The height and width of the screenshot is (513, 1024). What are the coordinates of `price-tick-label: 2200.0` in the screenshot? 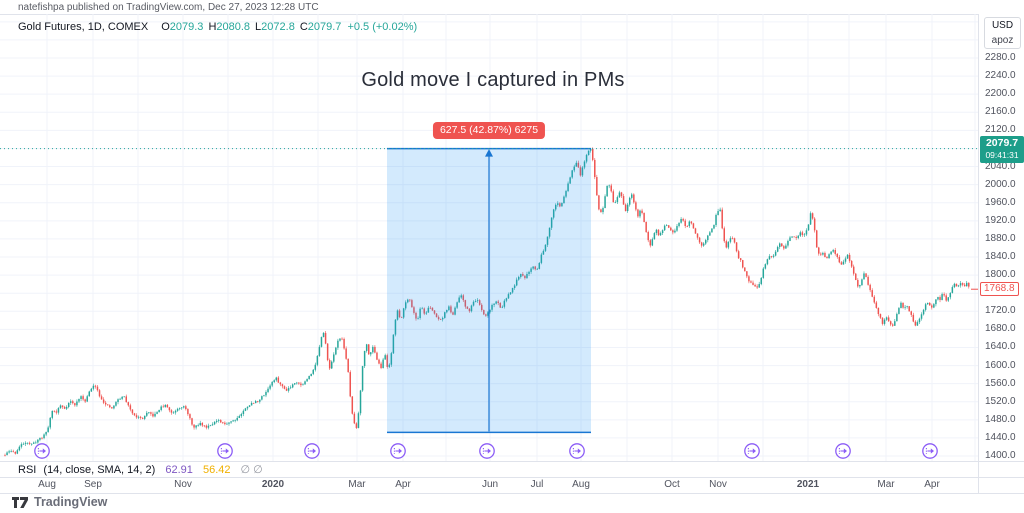 It's located at (1000, 94).